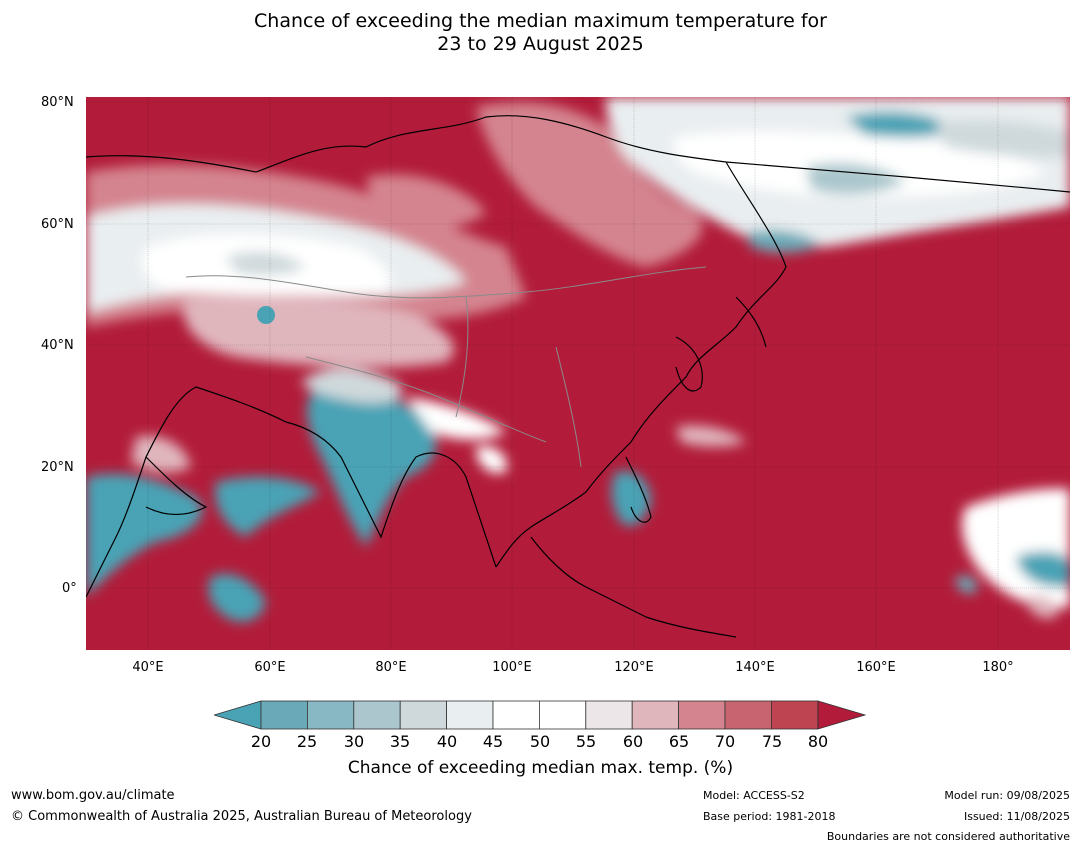 This screenshot has height=850, width=1081. Describe the element at coordinates (493, 741) in the screenshot. I see `colorbar-tick-45: 45` at that location.